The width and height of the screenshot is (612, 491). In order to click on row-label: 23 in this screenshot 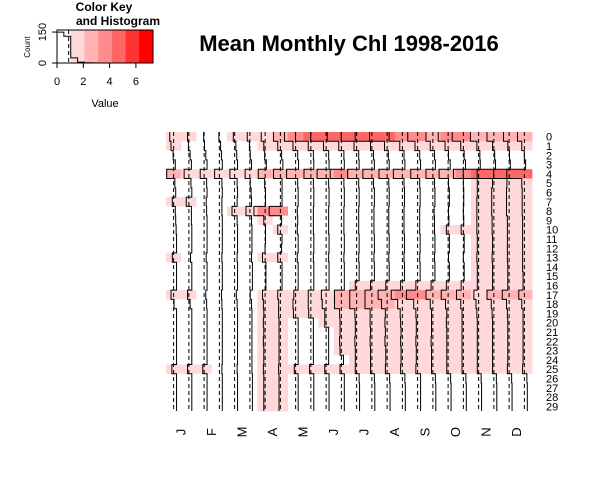, I will do `click(552, 352)`.